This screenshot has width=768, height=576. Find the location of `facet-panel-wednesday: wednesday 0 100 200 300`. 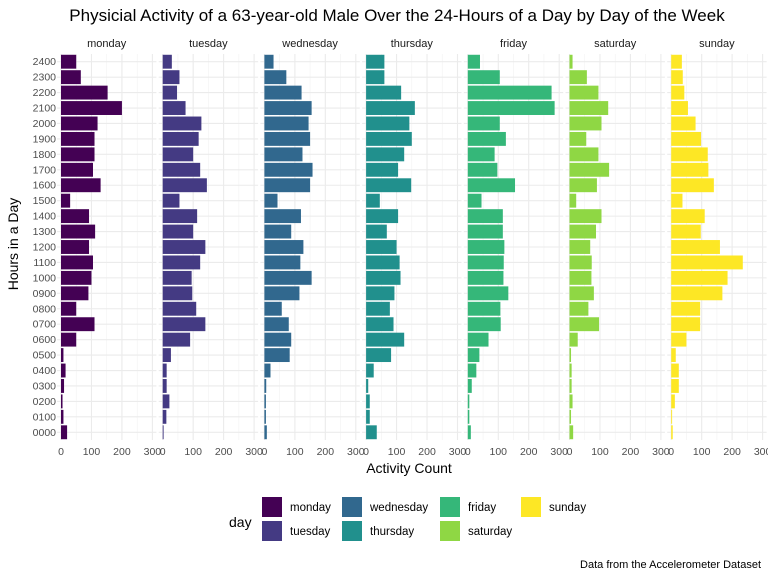

facet-panel-wednesday: wednesday 0 100 200 300 is located at coordinates (312, 248).